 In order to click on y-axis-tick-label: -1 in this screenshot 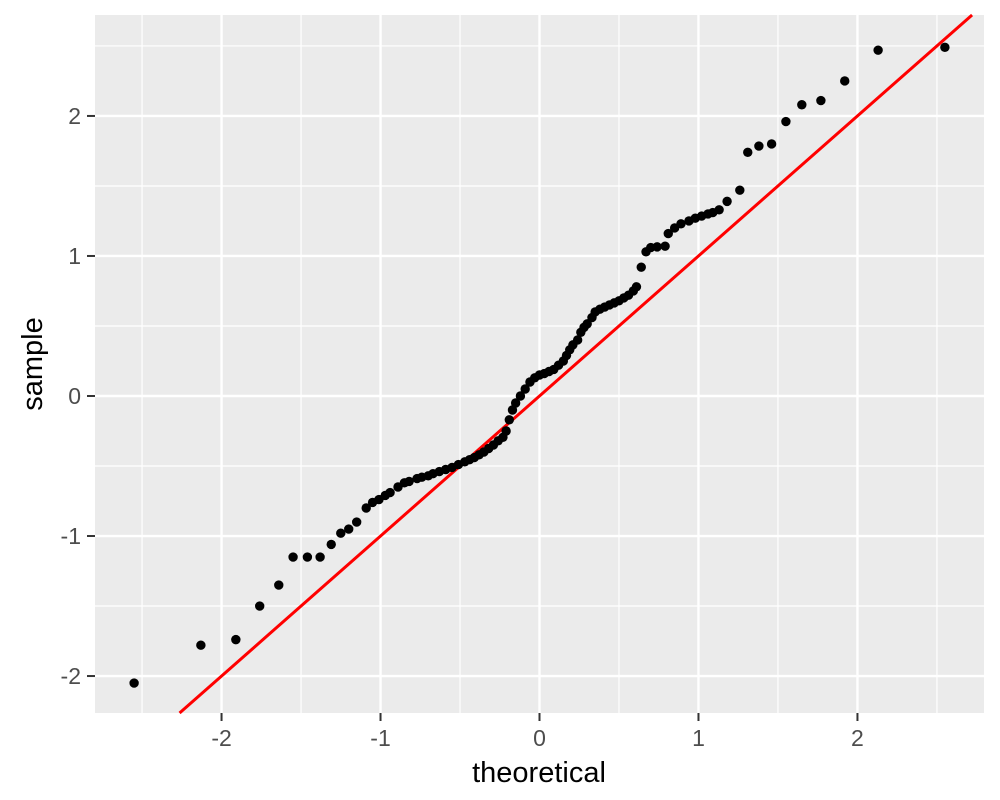, I will do `click(71, 536)`.